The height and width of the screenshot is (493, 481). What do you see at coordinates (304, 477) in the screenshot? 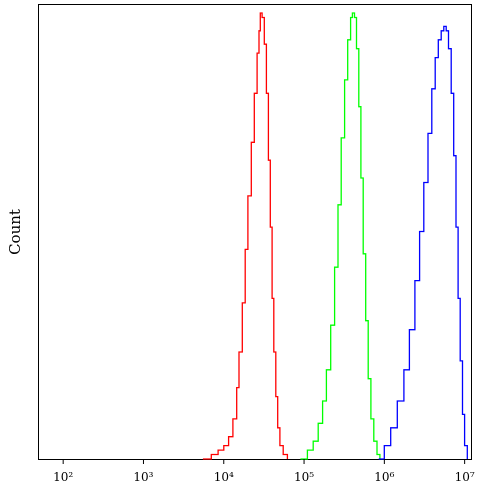
I see `x-tick-label: 10⁵` at bounding box center [304, 477].